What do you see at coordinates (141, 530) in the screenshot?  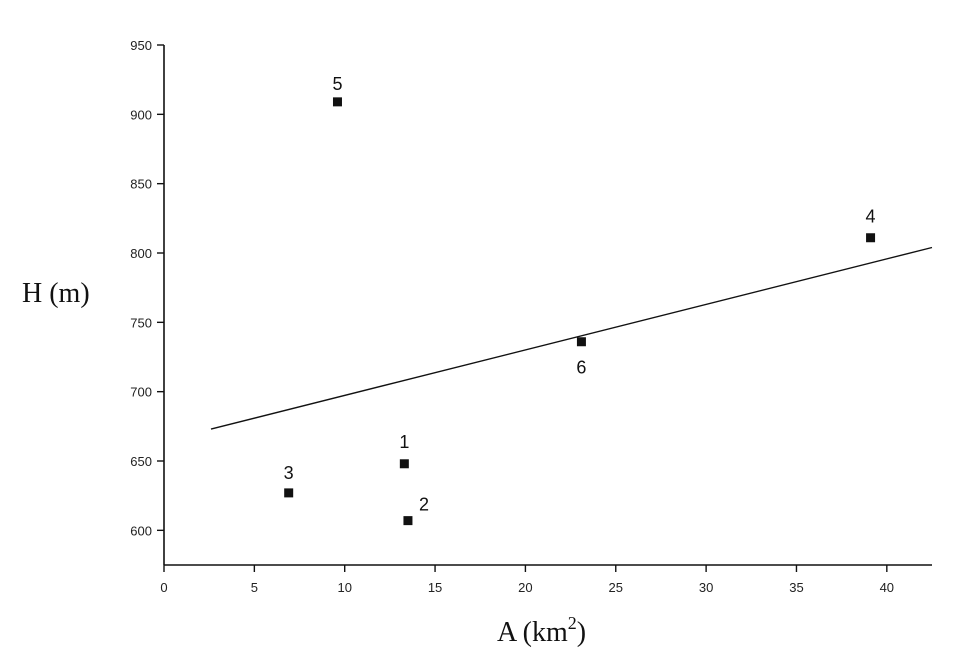 I see `y-tick-label: 600` at bounding box center [141, 530].